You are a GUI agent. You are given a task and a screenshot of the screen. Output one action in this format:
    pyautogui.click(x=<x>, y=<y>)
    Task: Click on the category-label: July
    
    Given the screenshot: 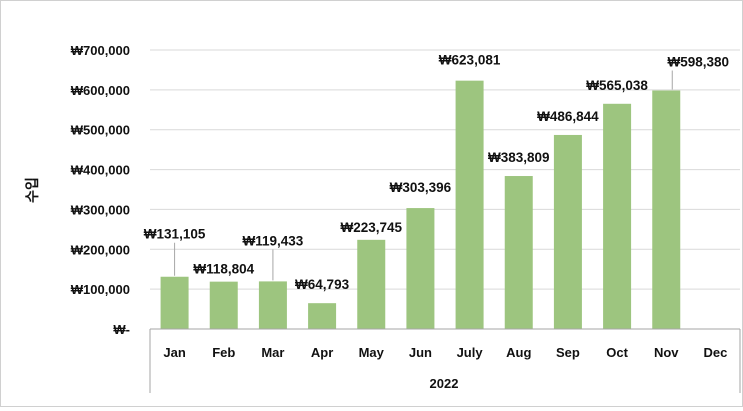 What is the action you would take?
    pyautogui.click(x=470, y=352)
    